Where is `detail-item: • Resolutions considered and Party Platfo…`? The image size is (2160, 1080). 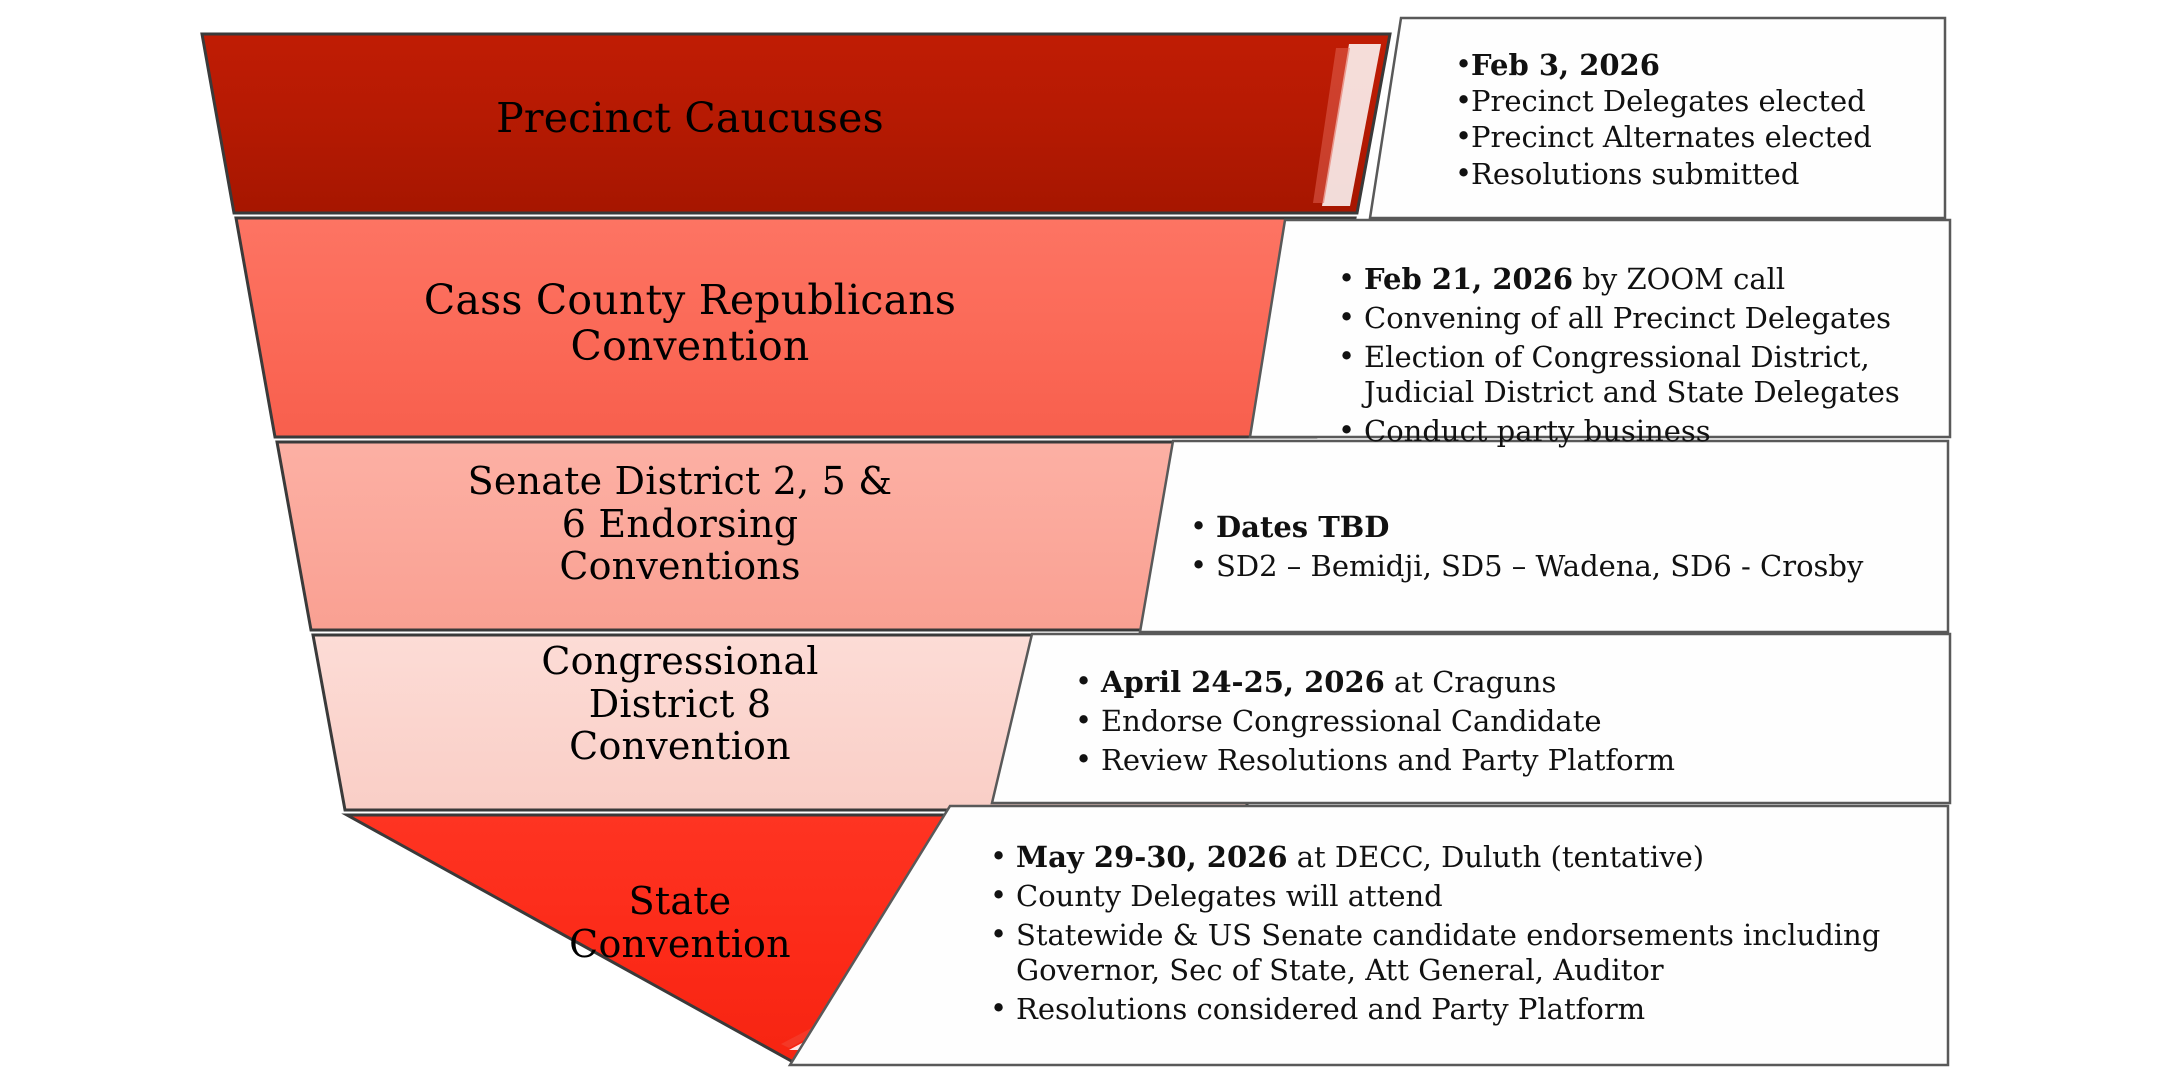 detail-item: • Resolutions considered and Party Platfo… is located at coordinates (1460, 1008).